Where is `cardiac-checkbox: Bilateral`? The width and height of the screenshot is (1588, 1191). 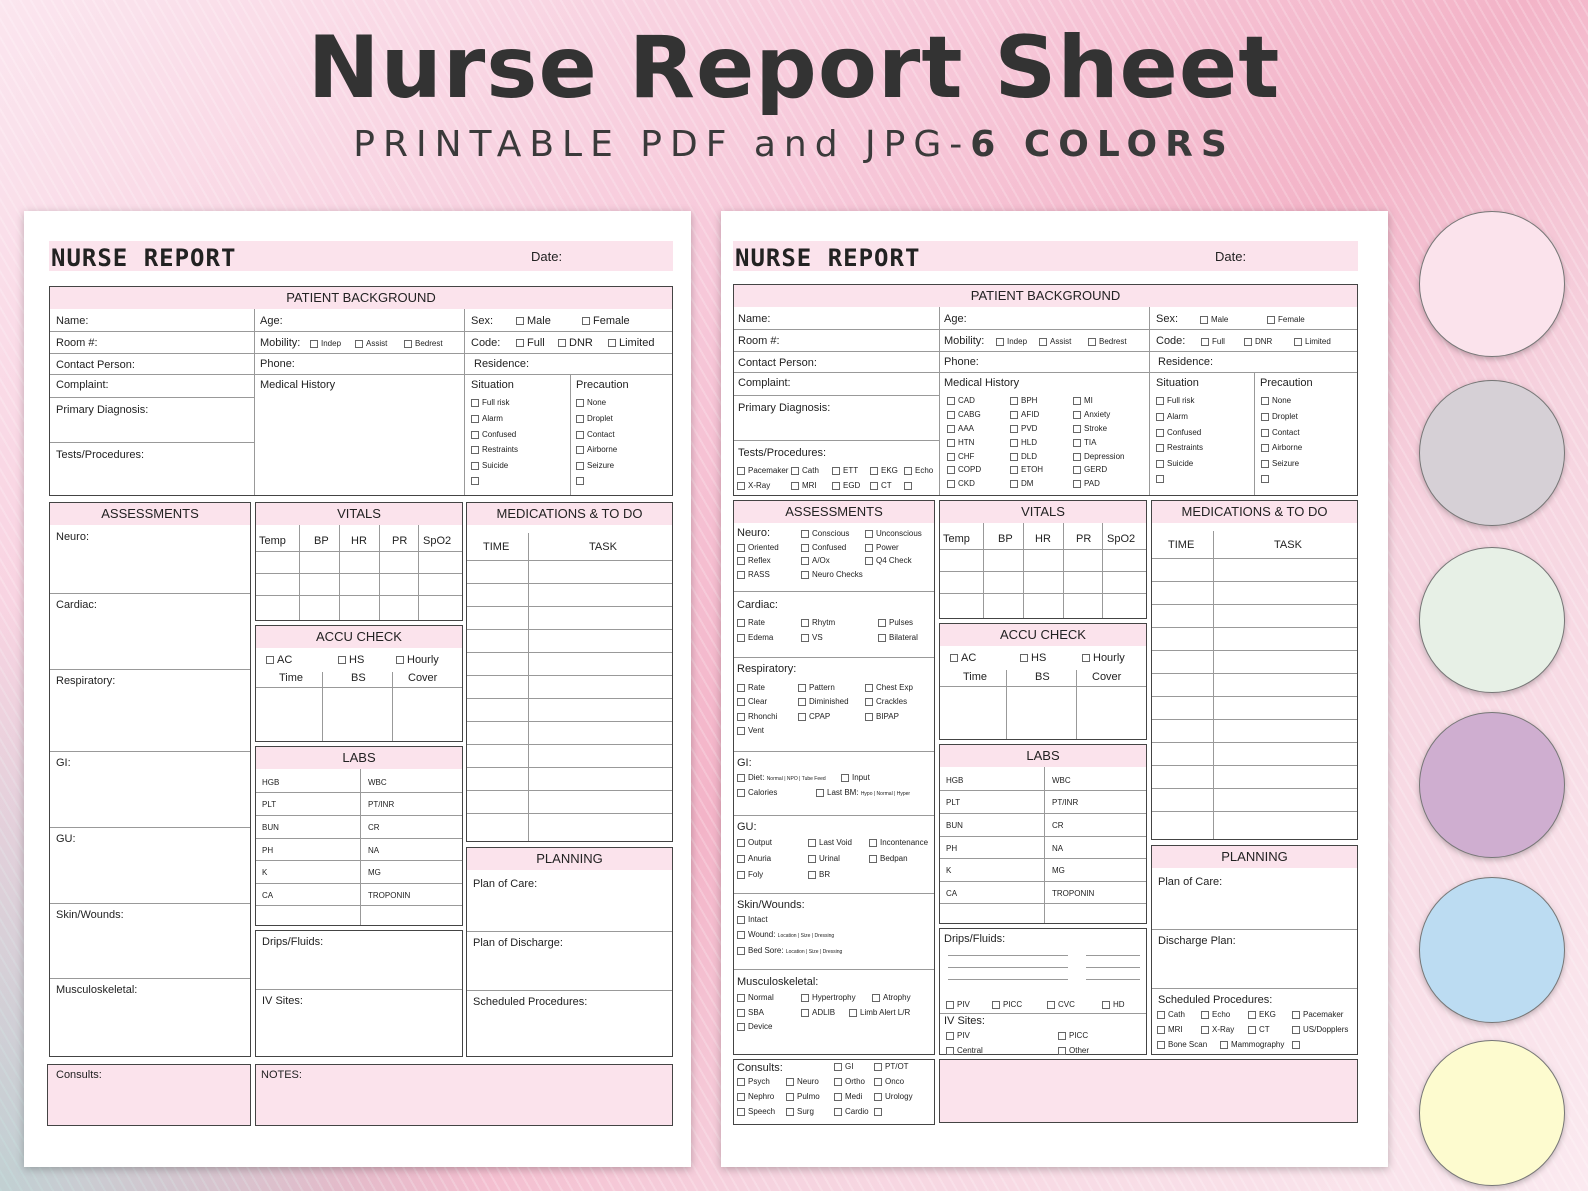
cardiac-checkbox: Bilateral is located at coordinates (898, 637).